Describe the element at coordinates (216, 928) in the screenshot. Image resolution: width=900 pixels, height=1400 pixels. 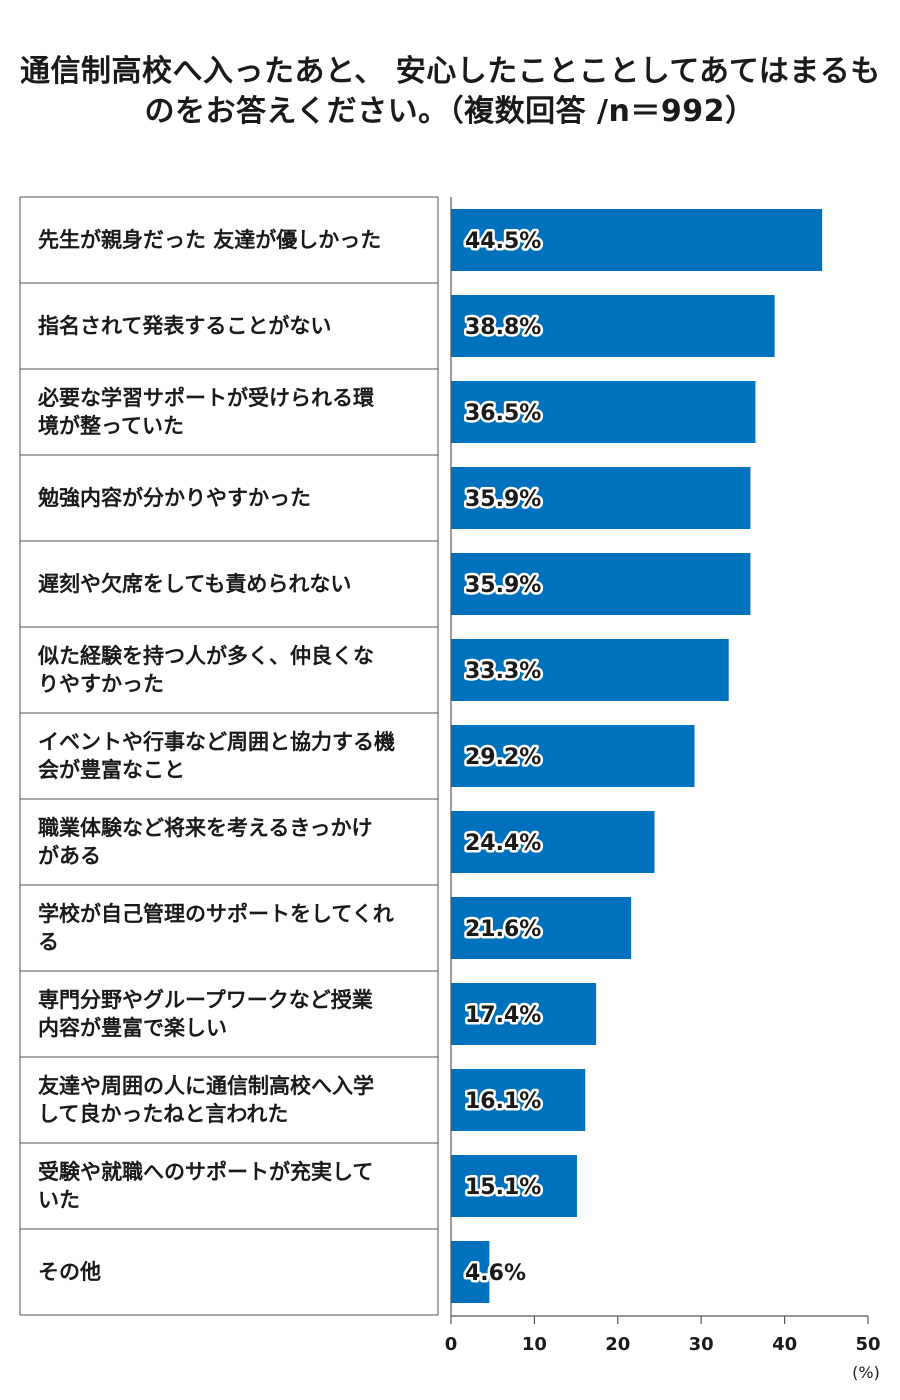
I see `category-label: 学校が自己管理のサポートをしてくれる` at that location.